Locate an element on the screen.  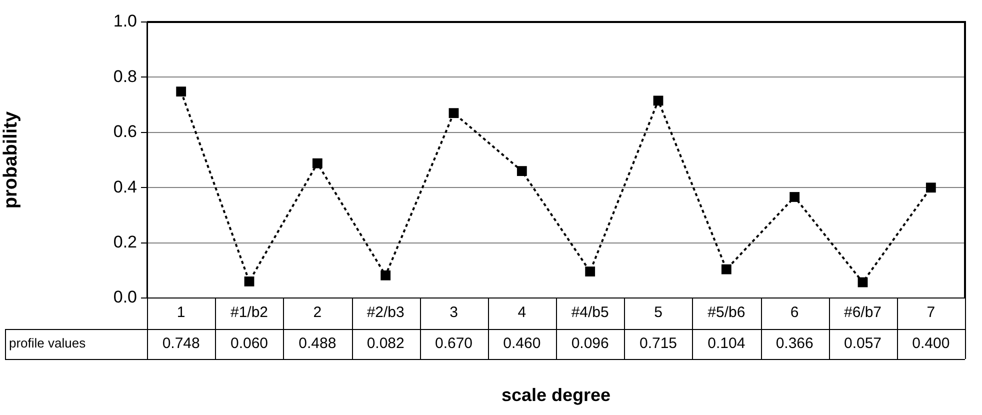
y-tick-label: 0.0 is located at coordinates (125, 297).